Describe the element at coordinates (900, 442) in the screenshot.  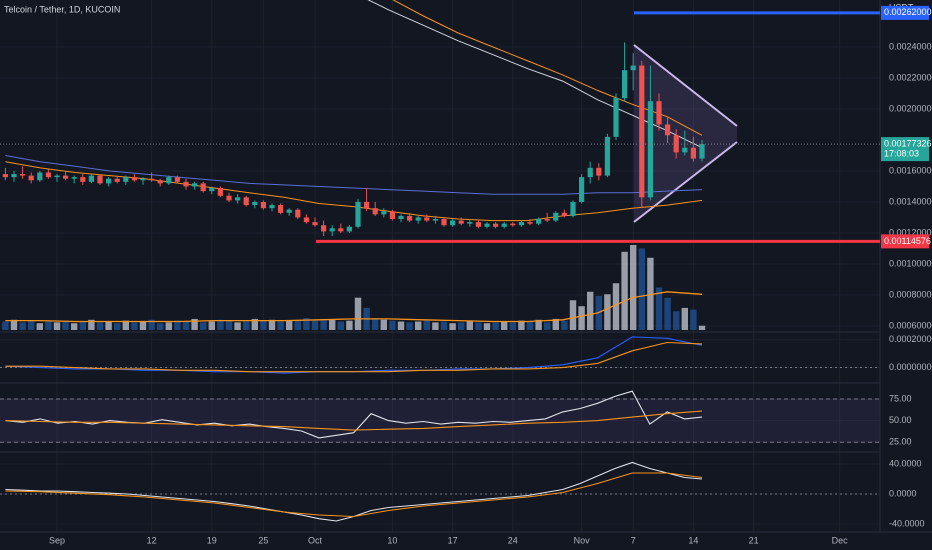
I see `y-tick-label: 25.00` at that location.